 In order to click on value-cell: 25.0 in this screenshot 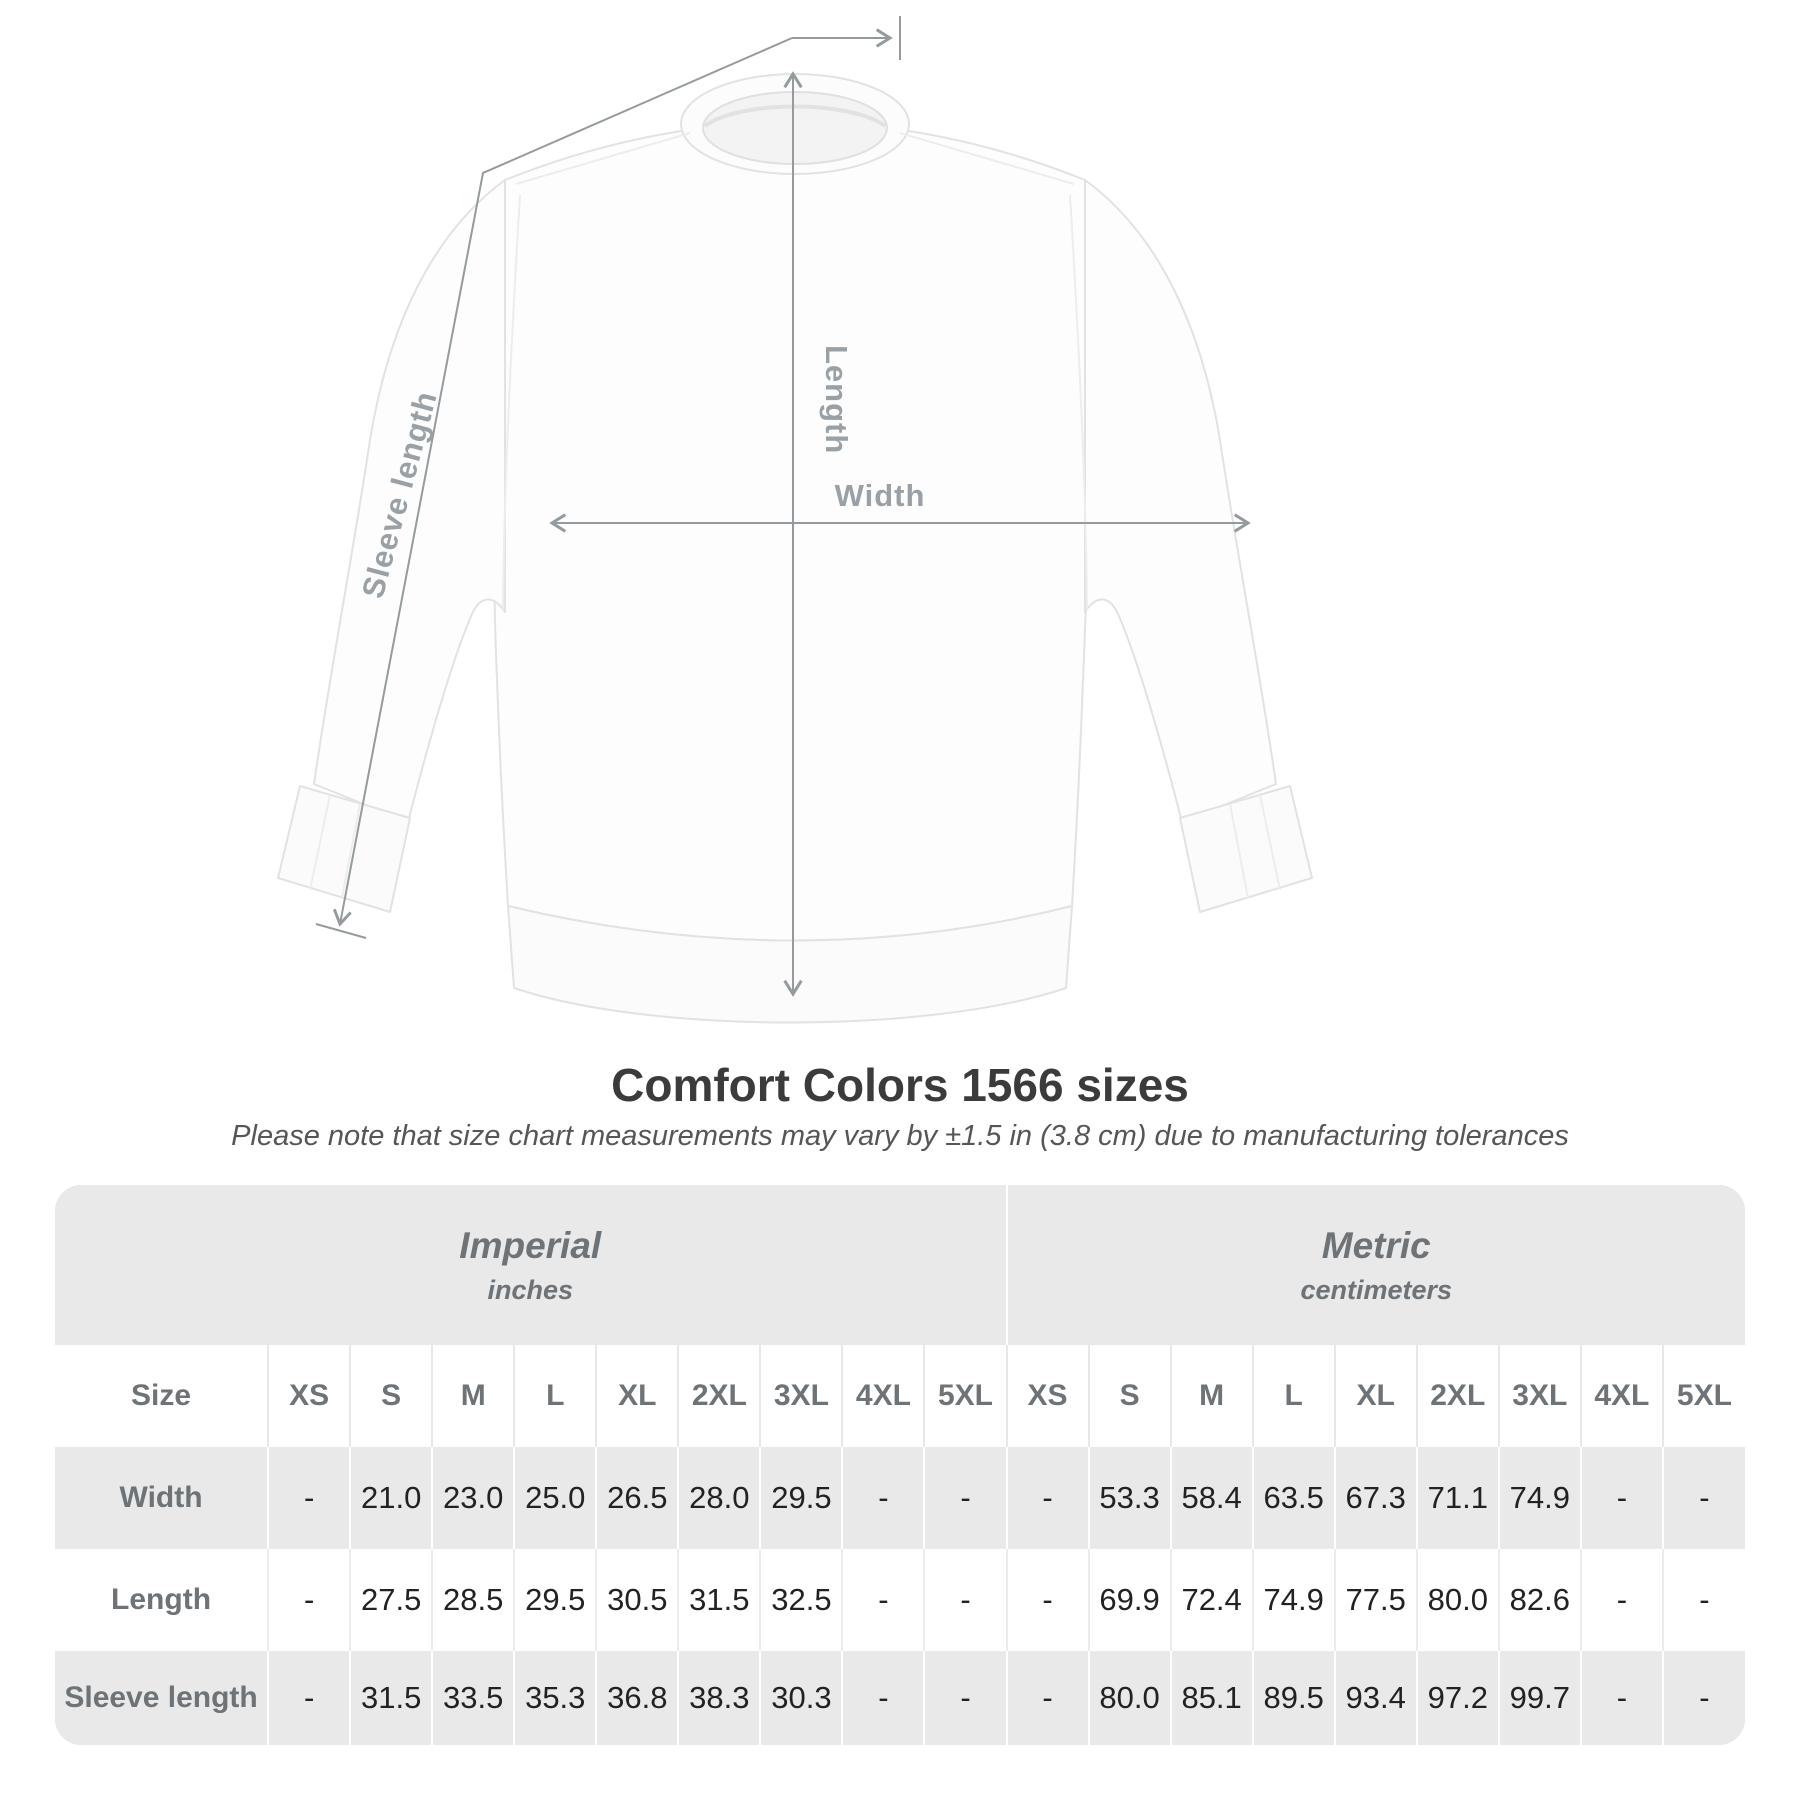, I will do `click(555, 1498)`.